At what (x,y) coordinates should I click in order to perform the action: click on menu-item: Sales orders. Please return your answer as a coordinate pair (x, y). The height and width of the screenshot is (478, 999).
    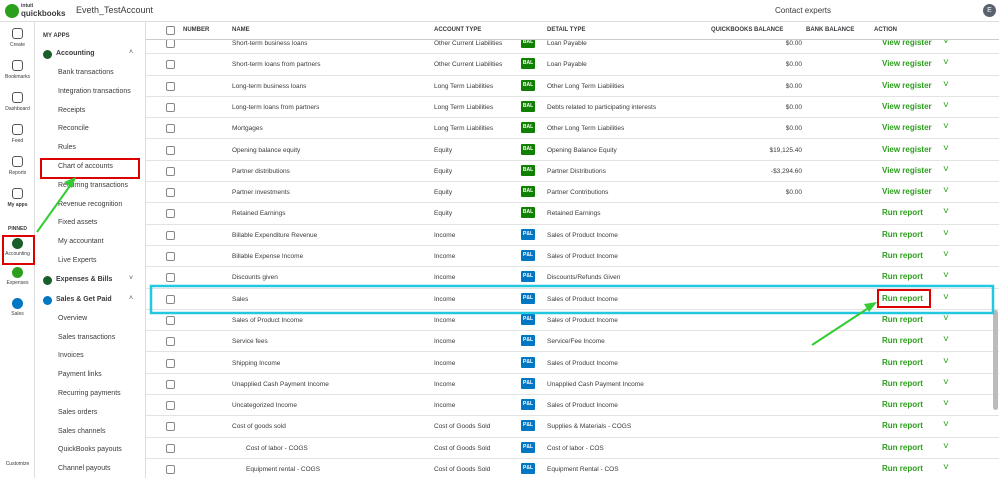
    Looking at the image, I should click on (78, 412).